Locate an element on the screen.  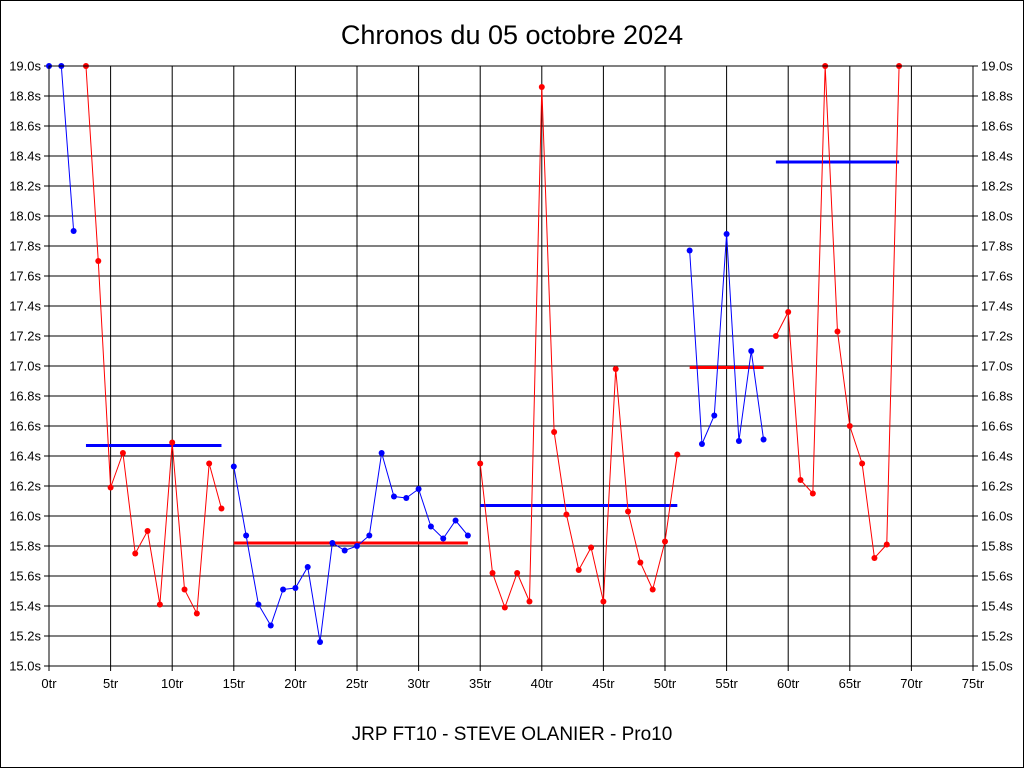
x-tick-label: 35tr is located at coordinates (480, 683).